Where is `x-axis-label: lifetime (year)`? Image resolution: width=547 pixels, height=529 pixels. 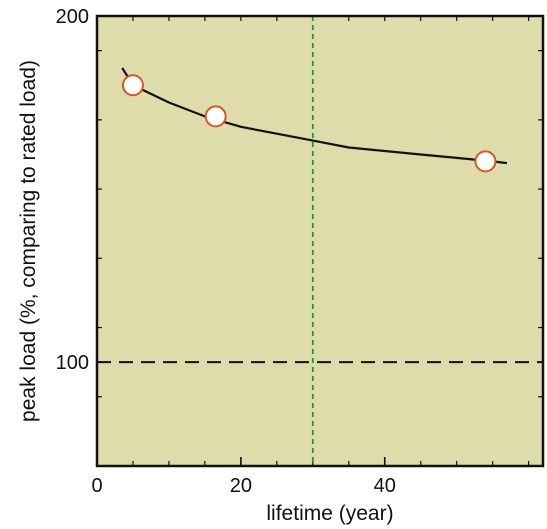
x-axis-label: lifetime (year) is located at coordinates (329, 513).